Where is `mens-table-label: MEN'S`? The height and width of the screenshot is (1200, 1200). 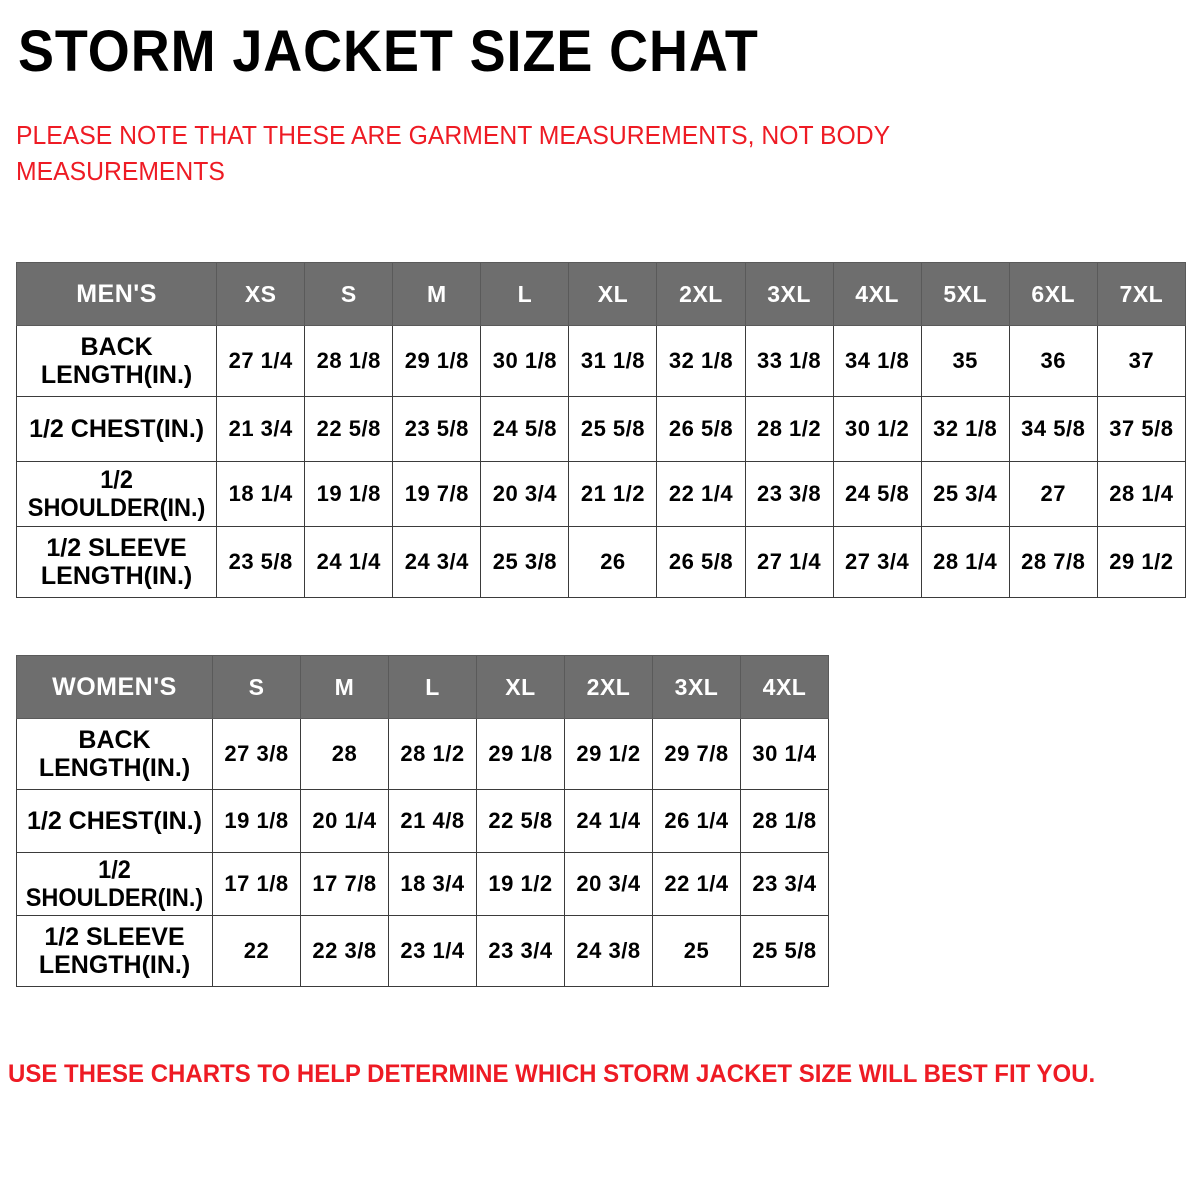
mens-table-label: MEN'S is located at coordinates (116, 294).